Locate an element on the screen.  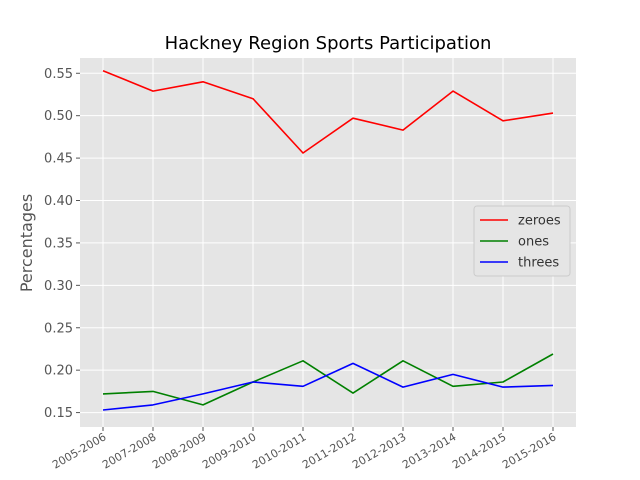
y-tick-label: 0.55 is located at coordinates (58, 74).